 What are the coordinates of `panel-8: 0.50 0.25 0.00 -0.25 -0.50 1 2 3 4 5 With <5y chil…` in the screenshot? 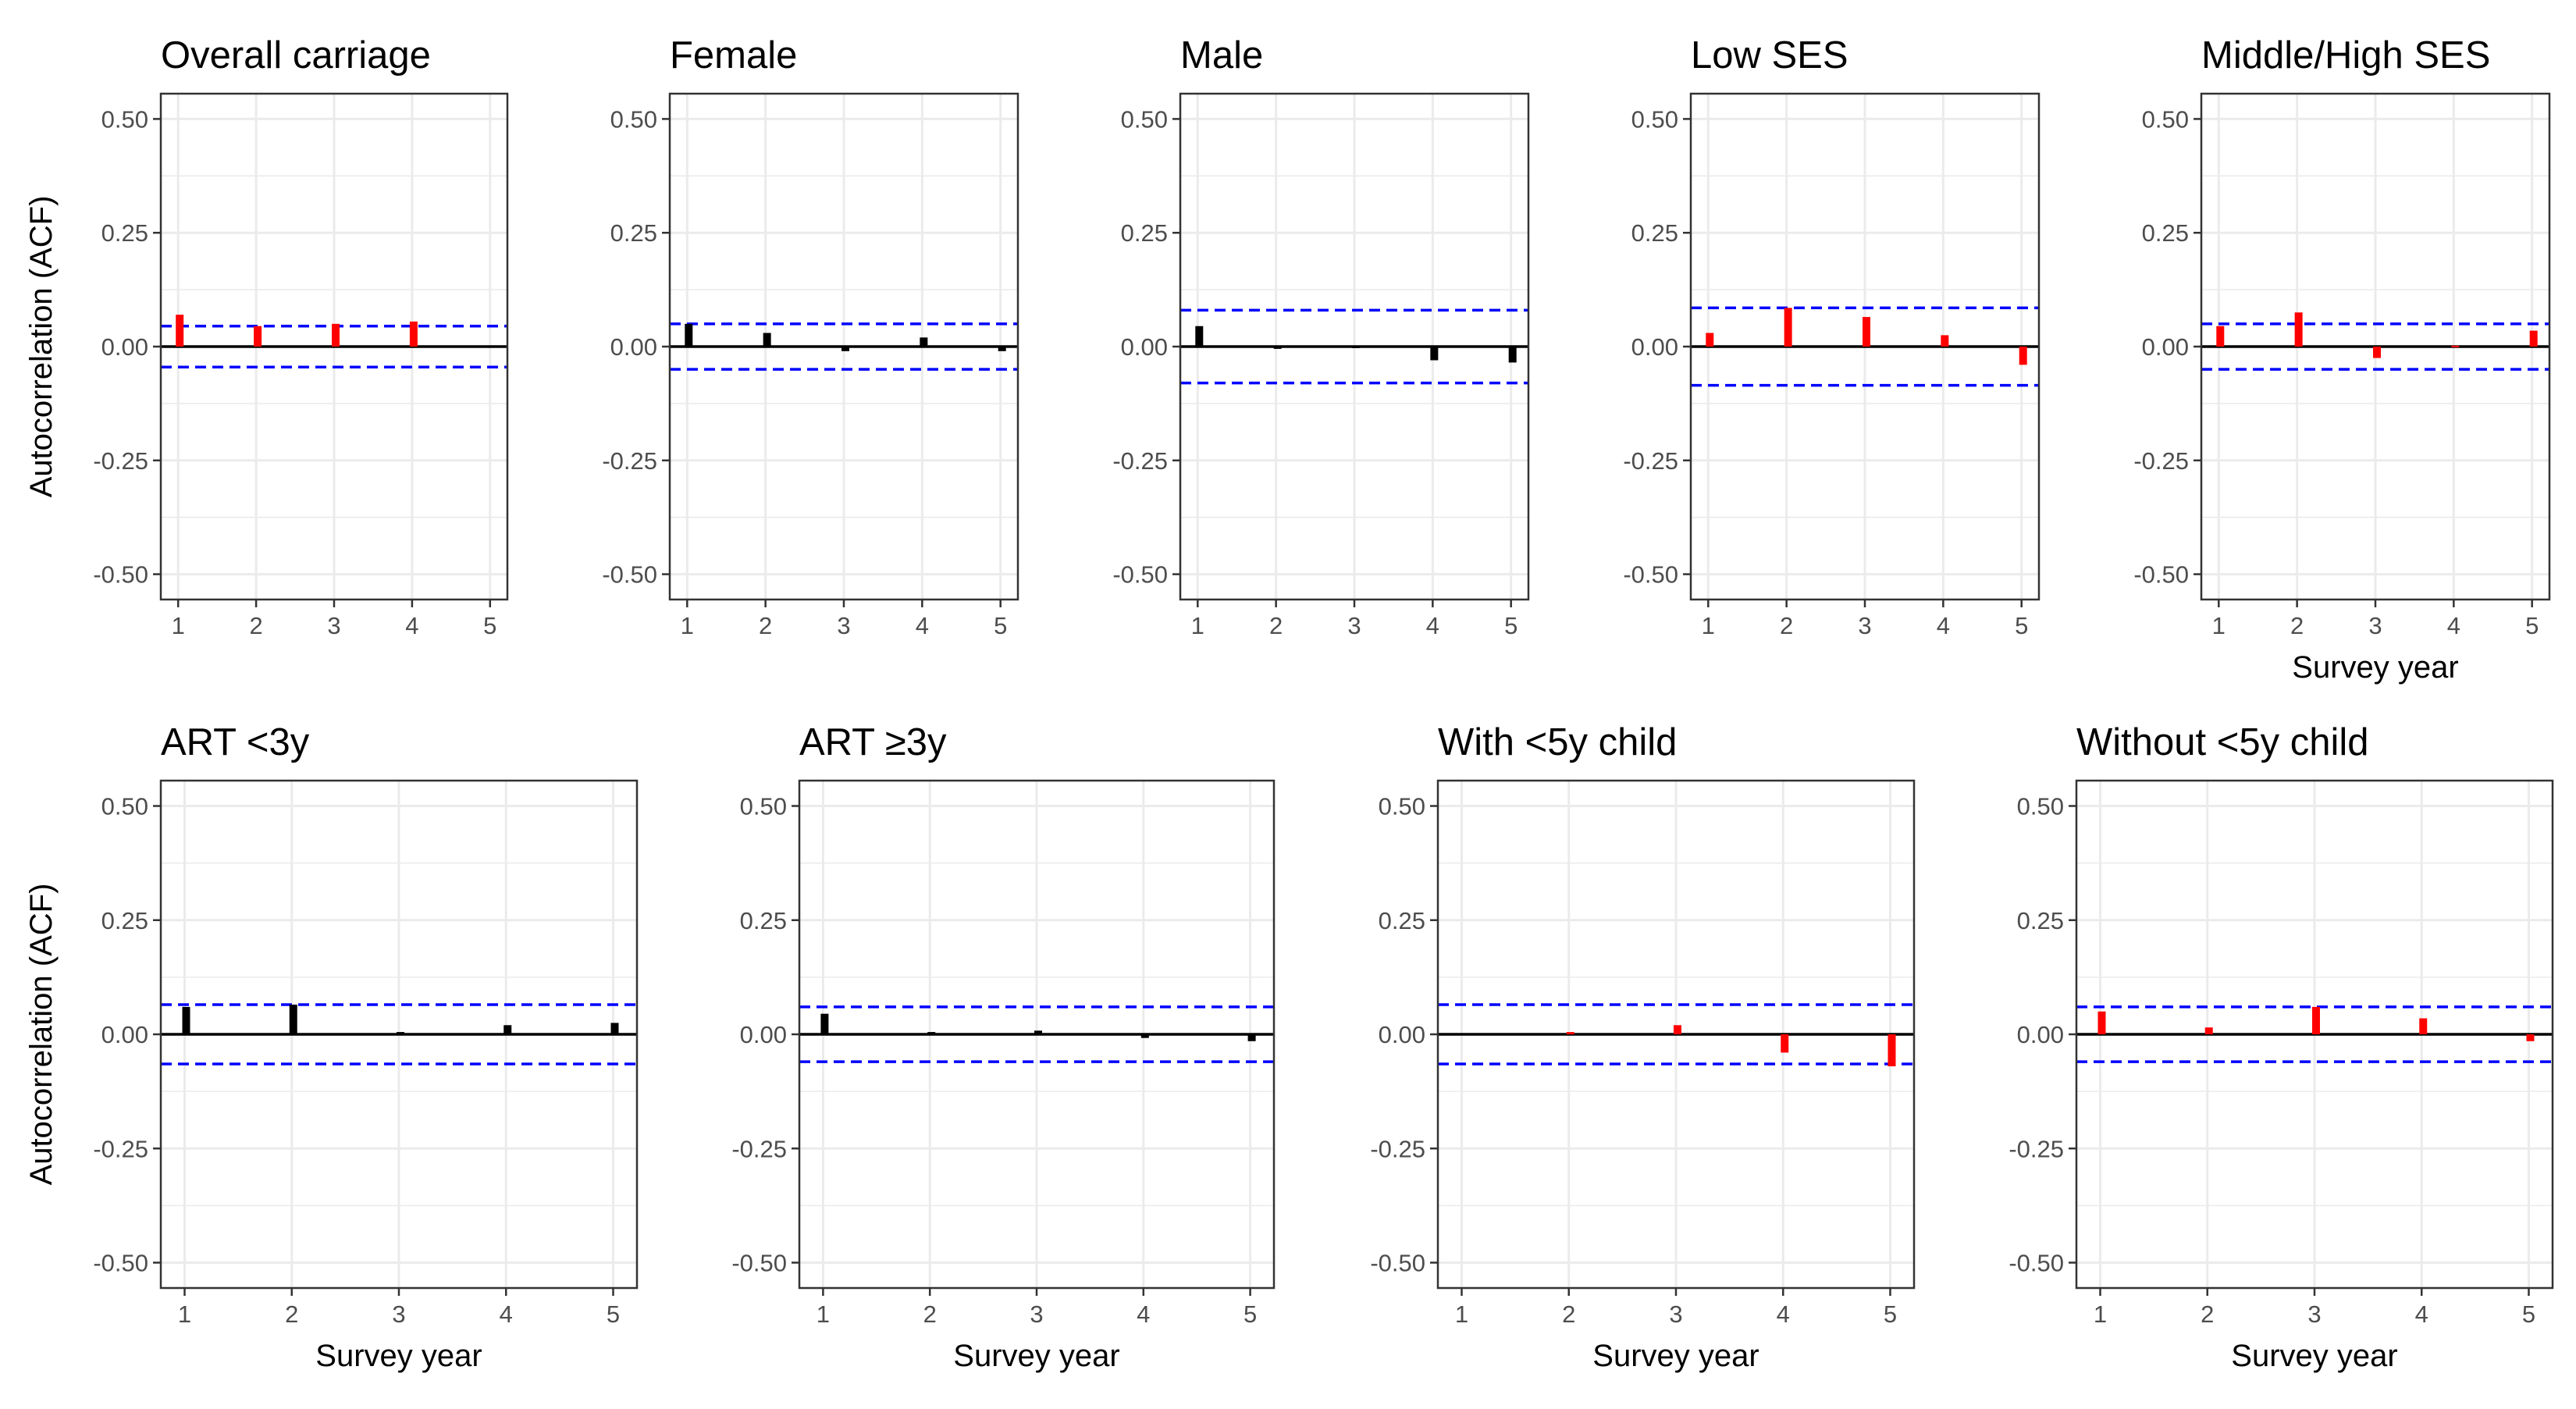 It's located at (1643, 1047).